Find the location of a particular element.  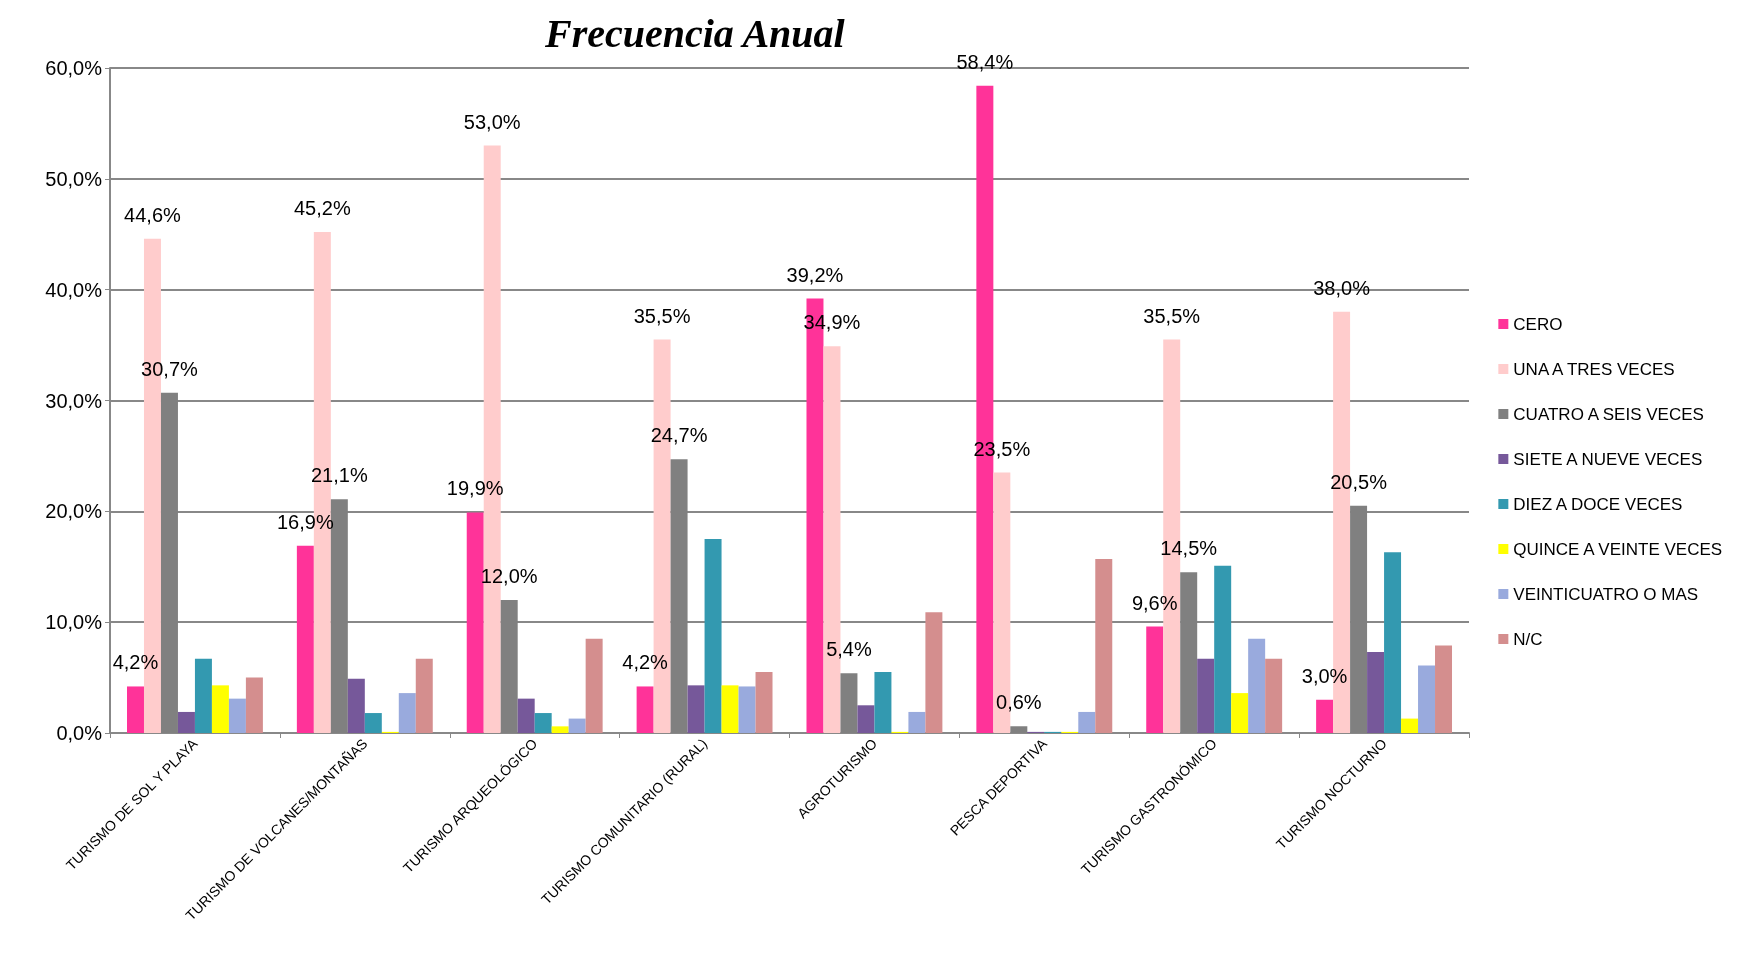

data-label: 21,1% is located at coordinates (339, 475).